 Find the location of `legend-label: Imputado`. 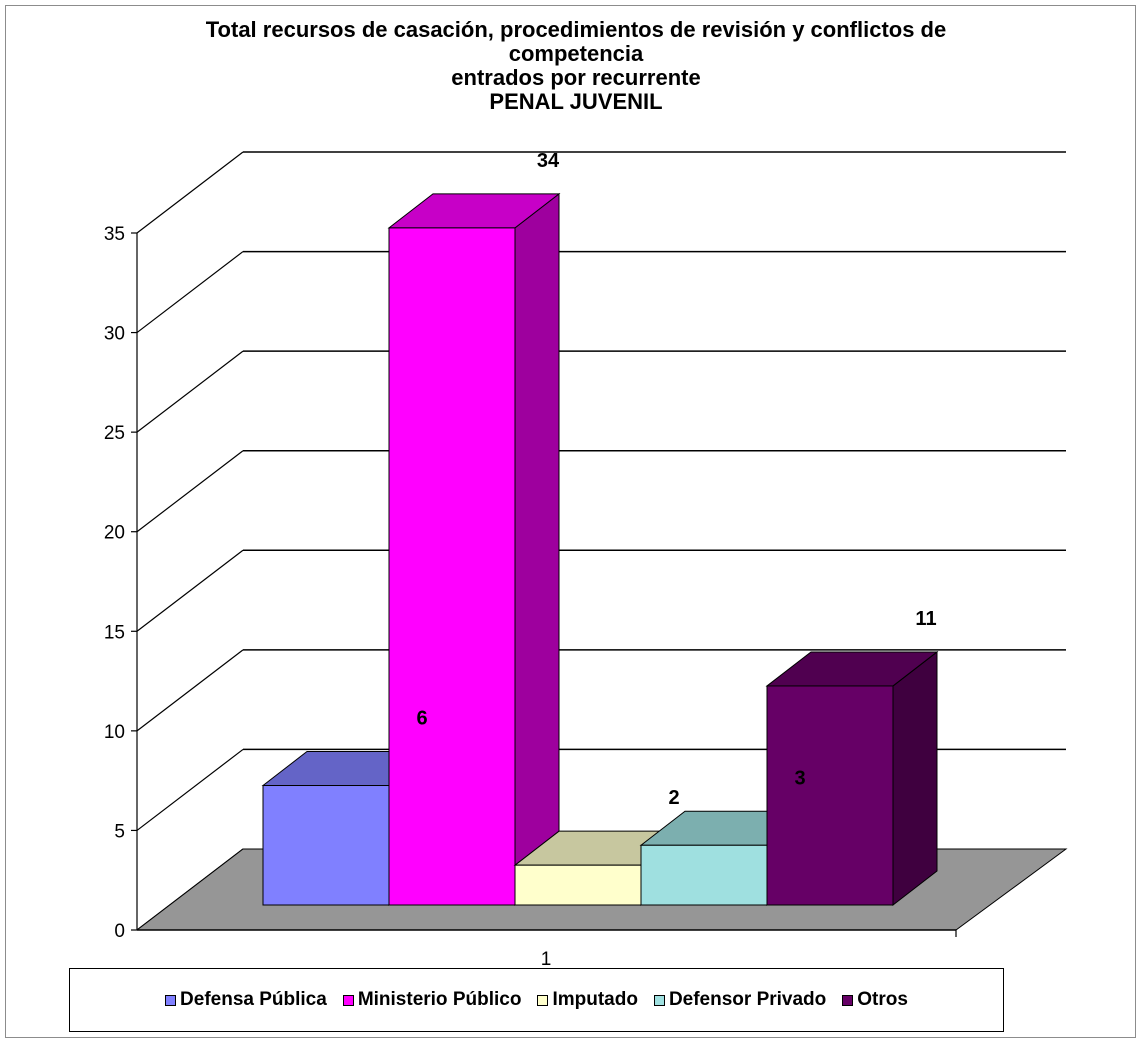

legend-label: Imputado is located at coordinates (595, 999).